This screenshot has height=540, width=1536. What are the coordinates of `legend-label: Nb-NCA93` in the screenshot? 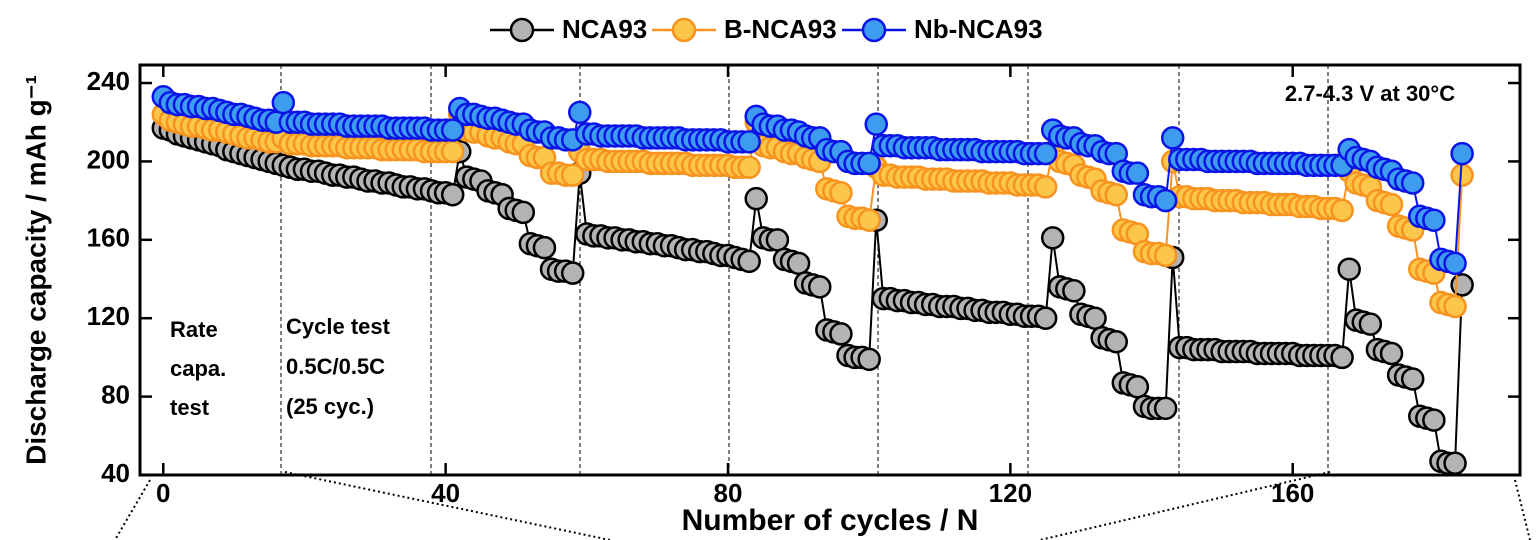 It's located at (978, 29).